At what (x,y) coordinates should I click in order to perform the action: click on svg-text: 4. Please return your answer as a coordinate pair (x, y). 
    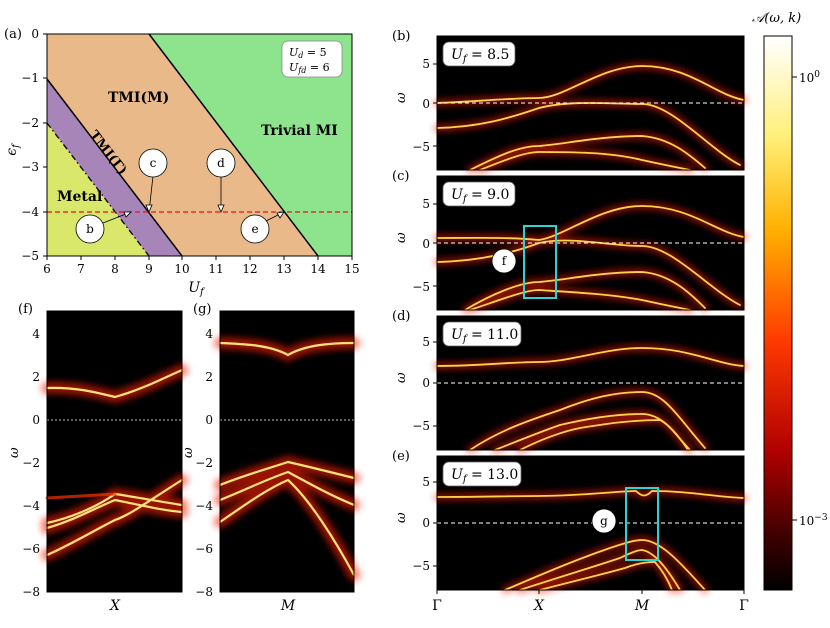
    Looking at the image, I should click on (36, 334).